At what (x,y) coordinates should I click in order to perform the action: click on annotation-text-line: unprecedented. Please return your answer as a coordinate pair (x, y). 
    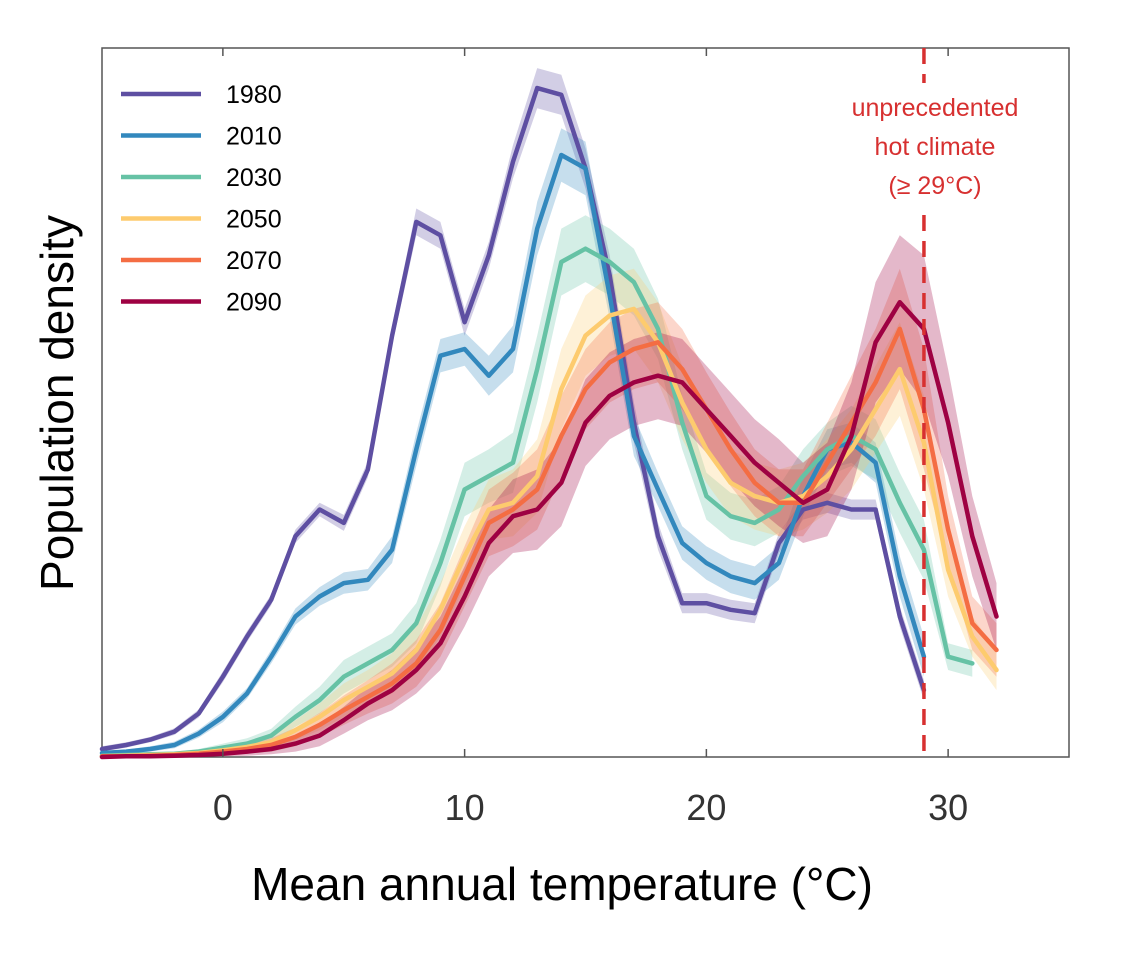
    Looking at the image, I should click on (935, 108).